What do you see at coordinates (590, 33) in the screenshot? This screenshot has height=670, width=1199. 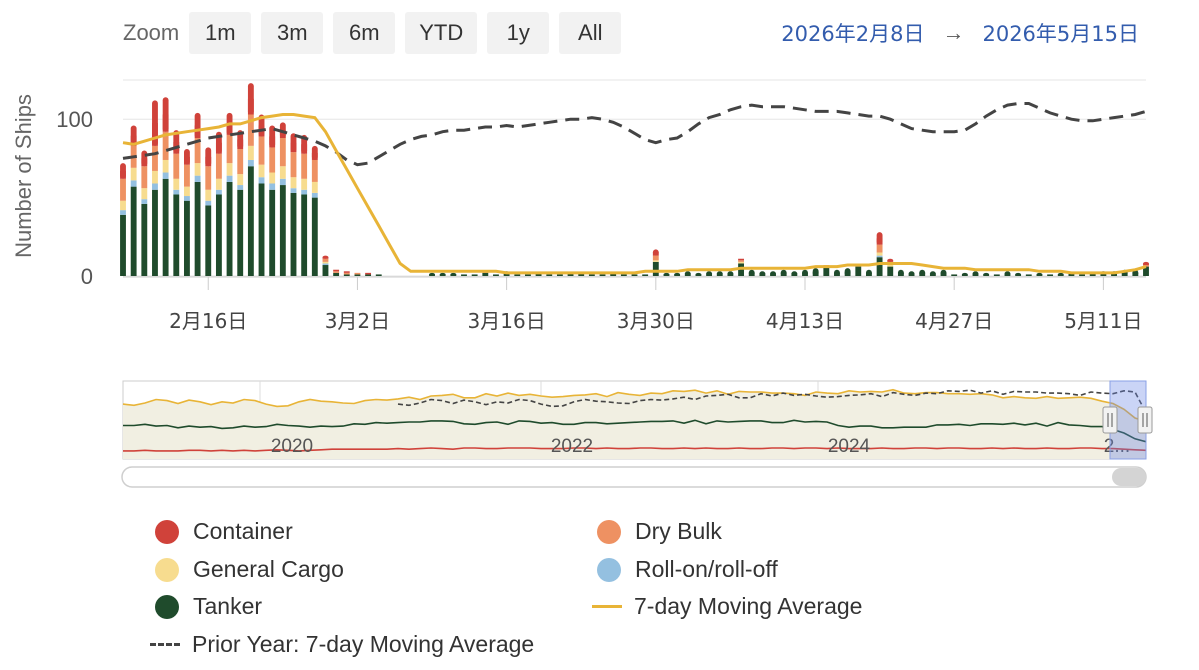 I see `zoom-all-button: All` at bounding box center [590, 33].